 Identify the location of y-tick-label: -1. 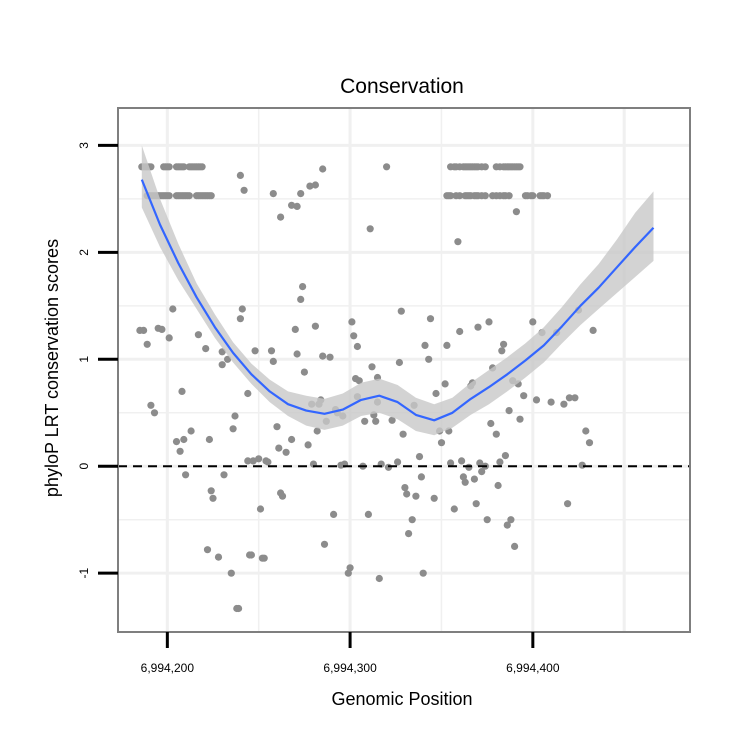
(84, 573).